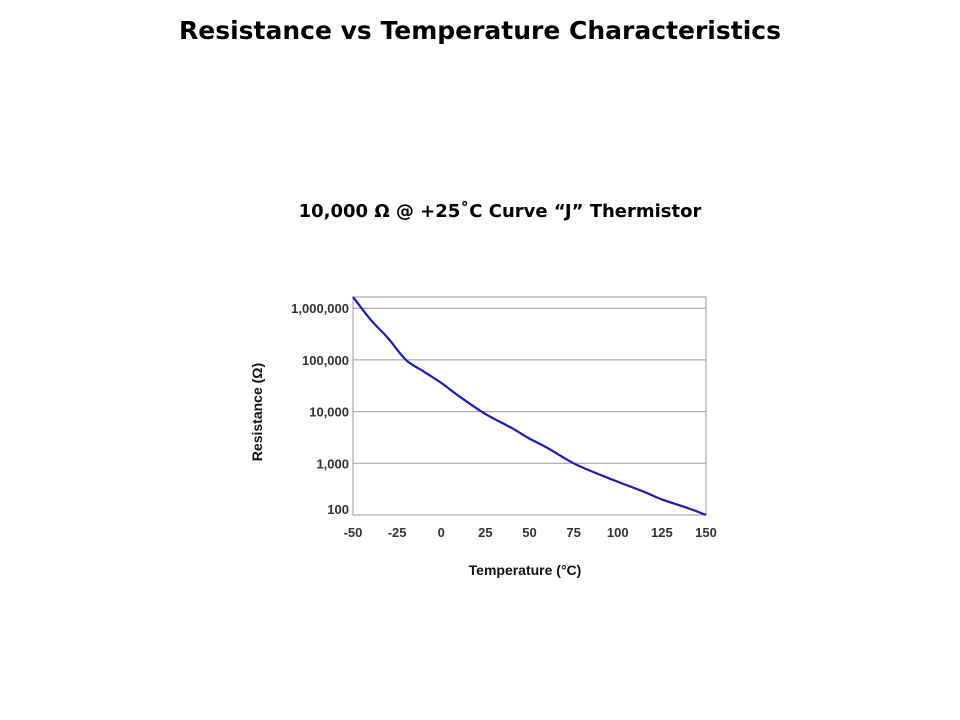  I want to click on x-tick-label: 125, so click(662, 532).